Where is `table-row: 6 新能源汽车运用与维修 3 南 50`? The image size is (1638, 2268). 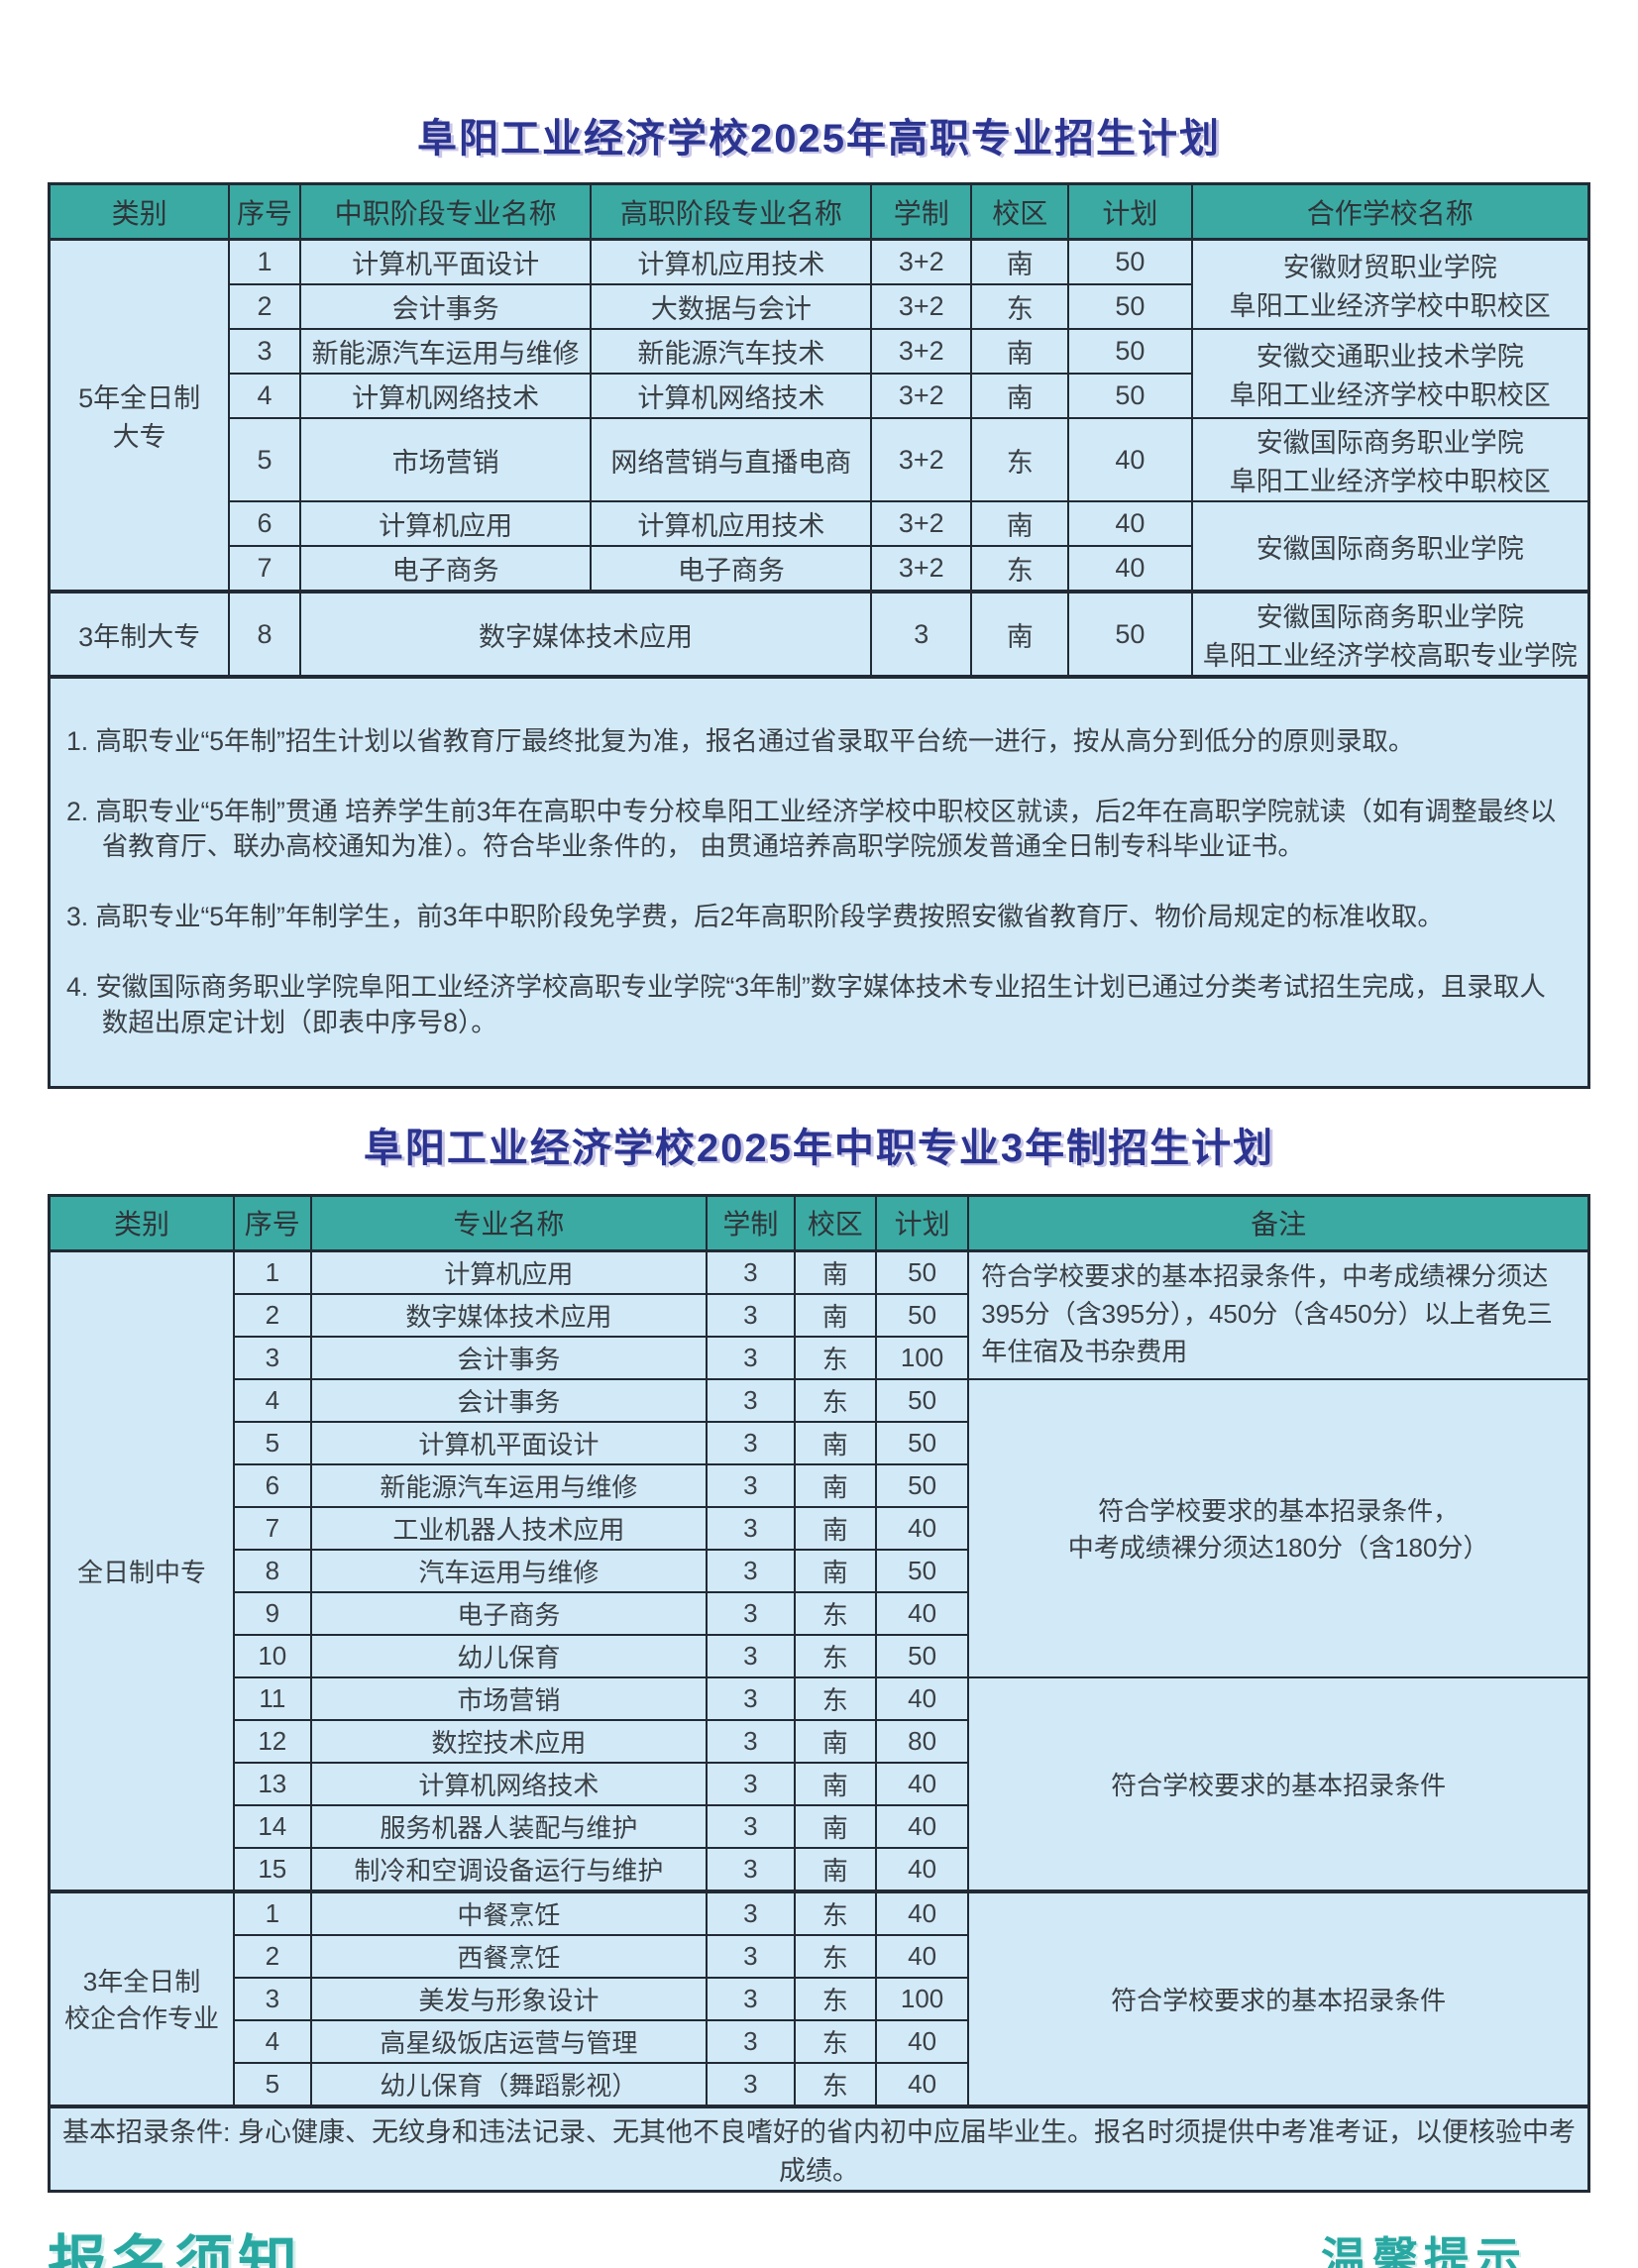
table-row: 6 新能源汽车运用与维修 3 南 50 is located at coordinates (819, 1485).